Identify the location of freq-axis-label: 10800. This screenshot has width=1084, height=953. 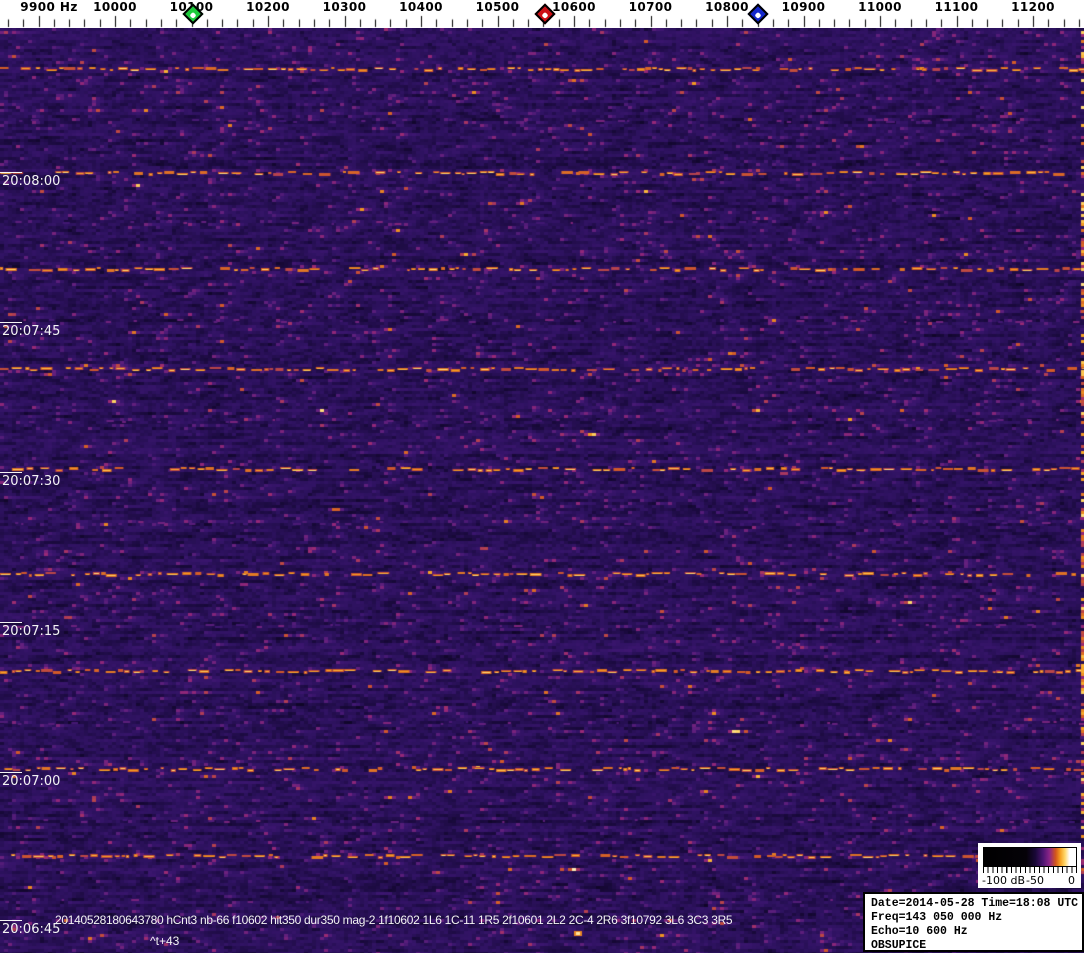
(727, 7).